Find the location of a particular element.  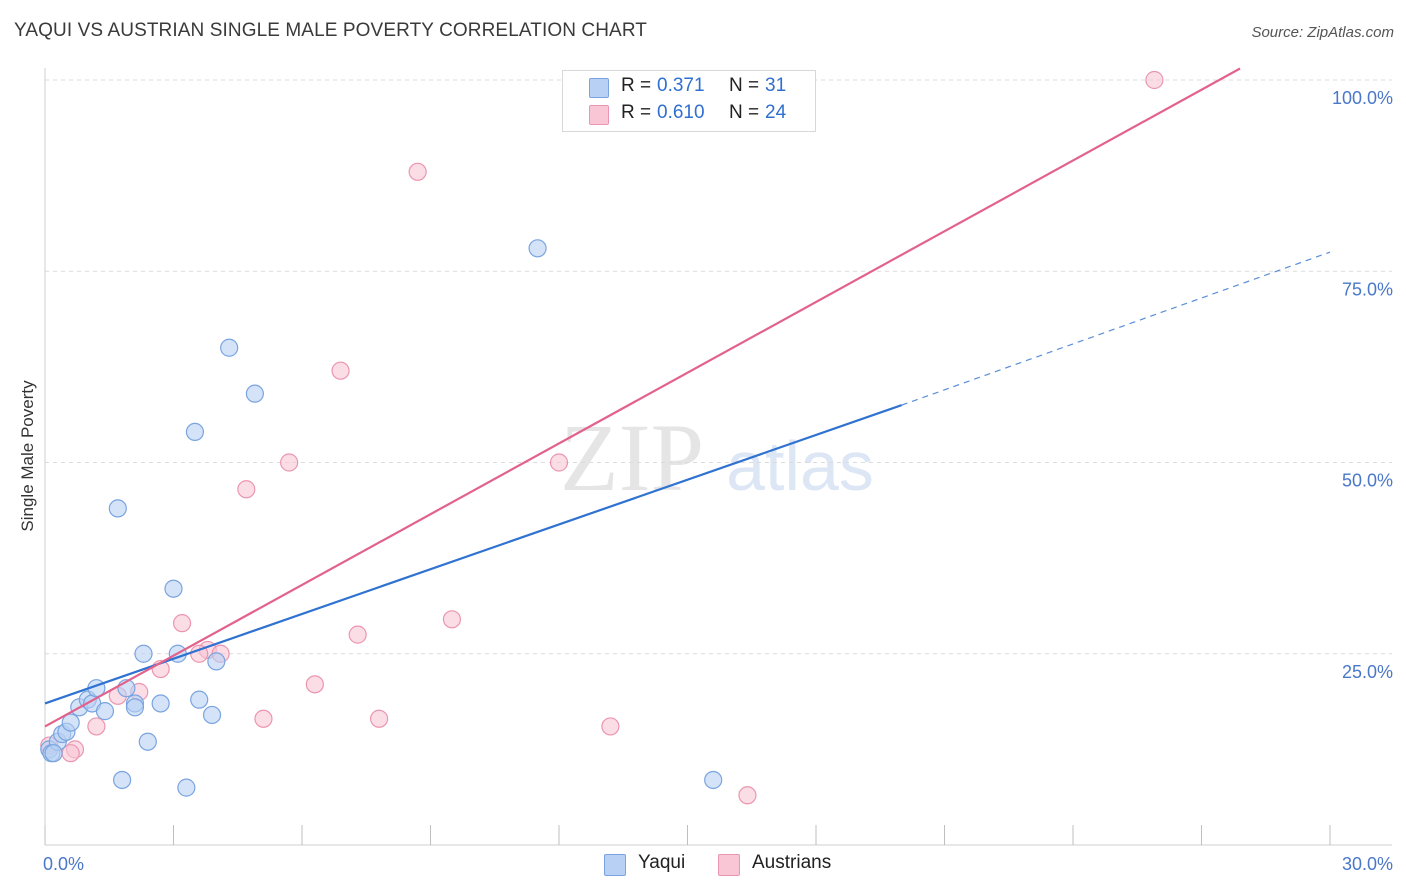

r-value: 0.610 is located at coordinates (681, 112).